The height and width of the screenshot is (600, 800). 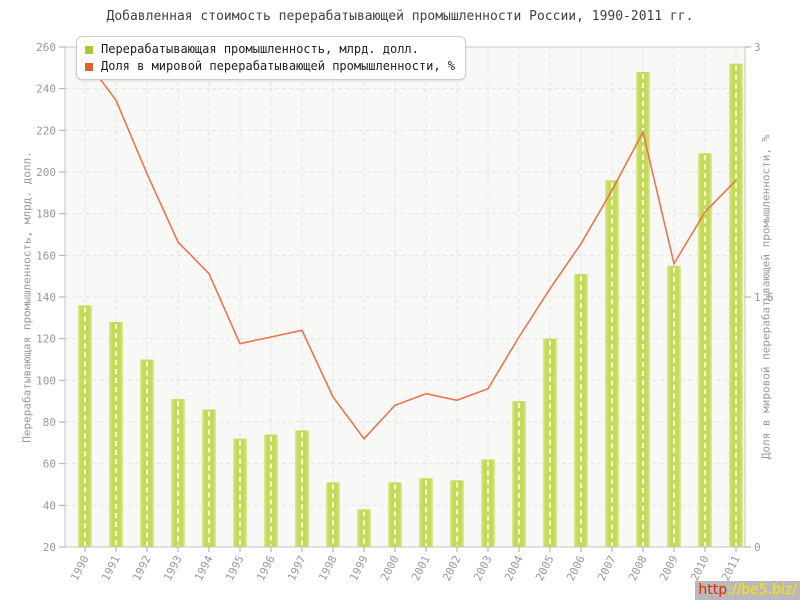 I want to click on left-tick-label: 200, so click(x=46, y=172).